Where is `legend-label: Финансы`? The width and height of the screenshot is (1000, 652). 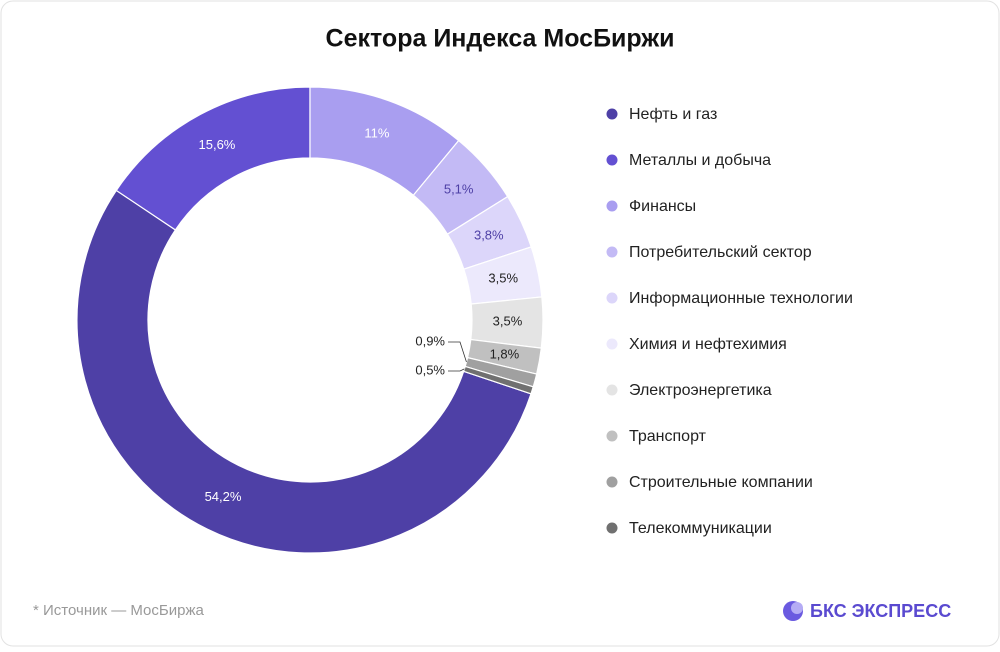 legend-label: Финансы is located at coordinates (662, 206).